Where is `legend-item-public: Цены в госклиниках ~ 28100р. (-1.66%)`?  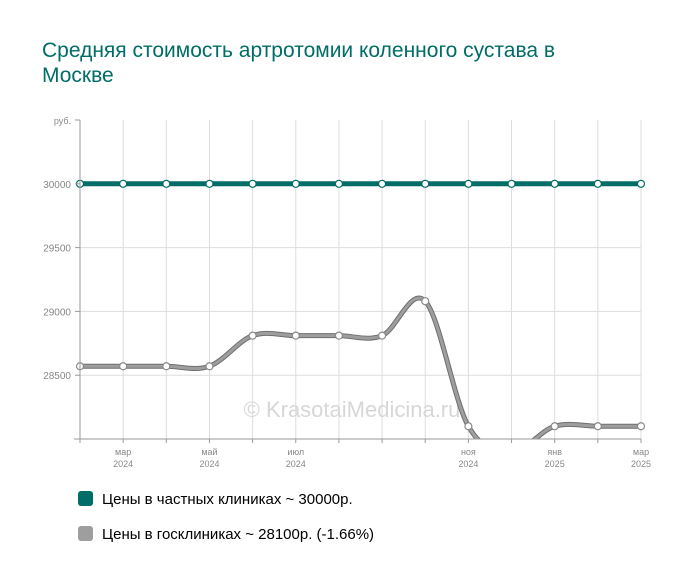 legend-item-public: Цены в госклиниках ~ 28100р. (-1.66%) is located at coordinates (226, 534).